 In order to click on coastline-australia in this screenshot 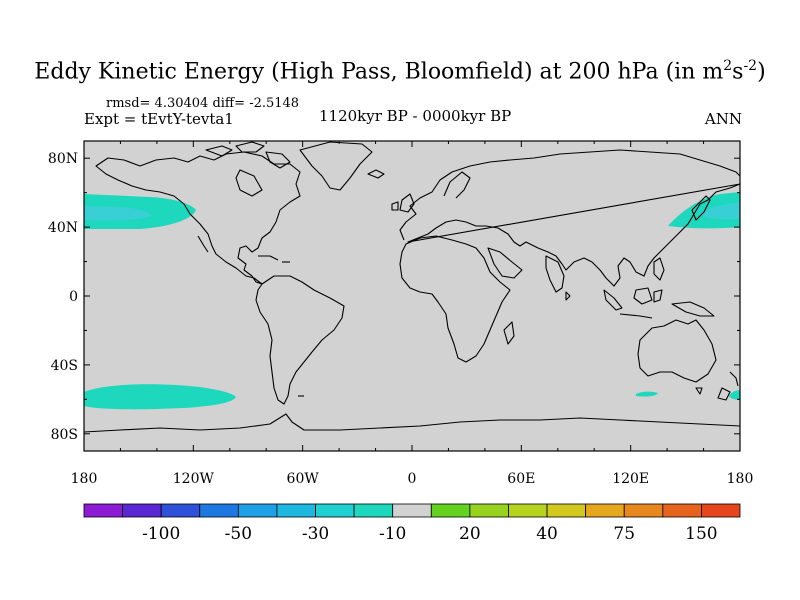, I will do `click(677, 351)`.